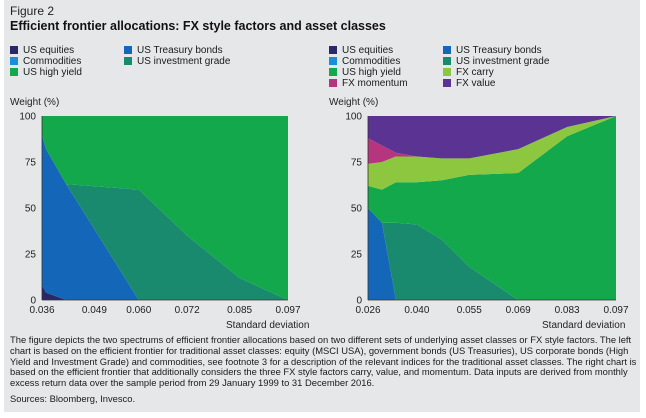 The height and width of the screenshot is (418, 646). I want to click on area-us-treasury-bonds, so click(492, 254).